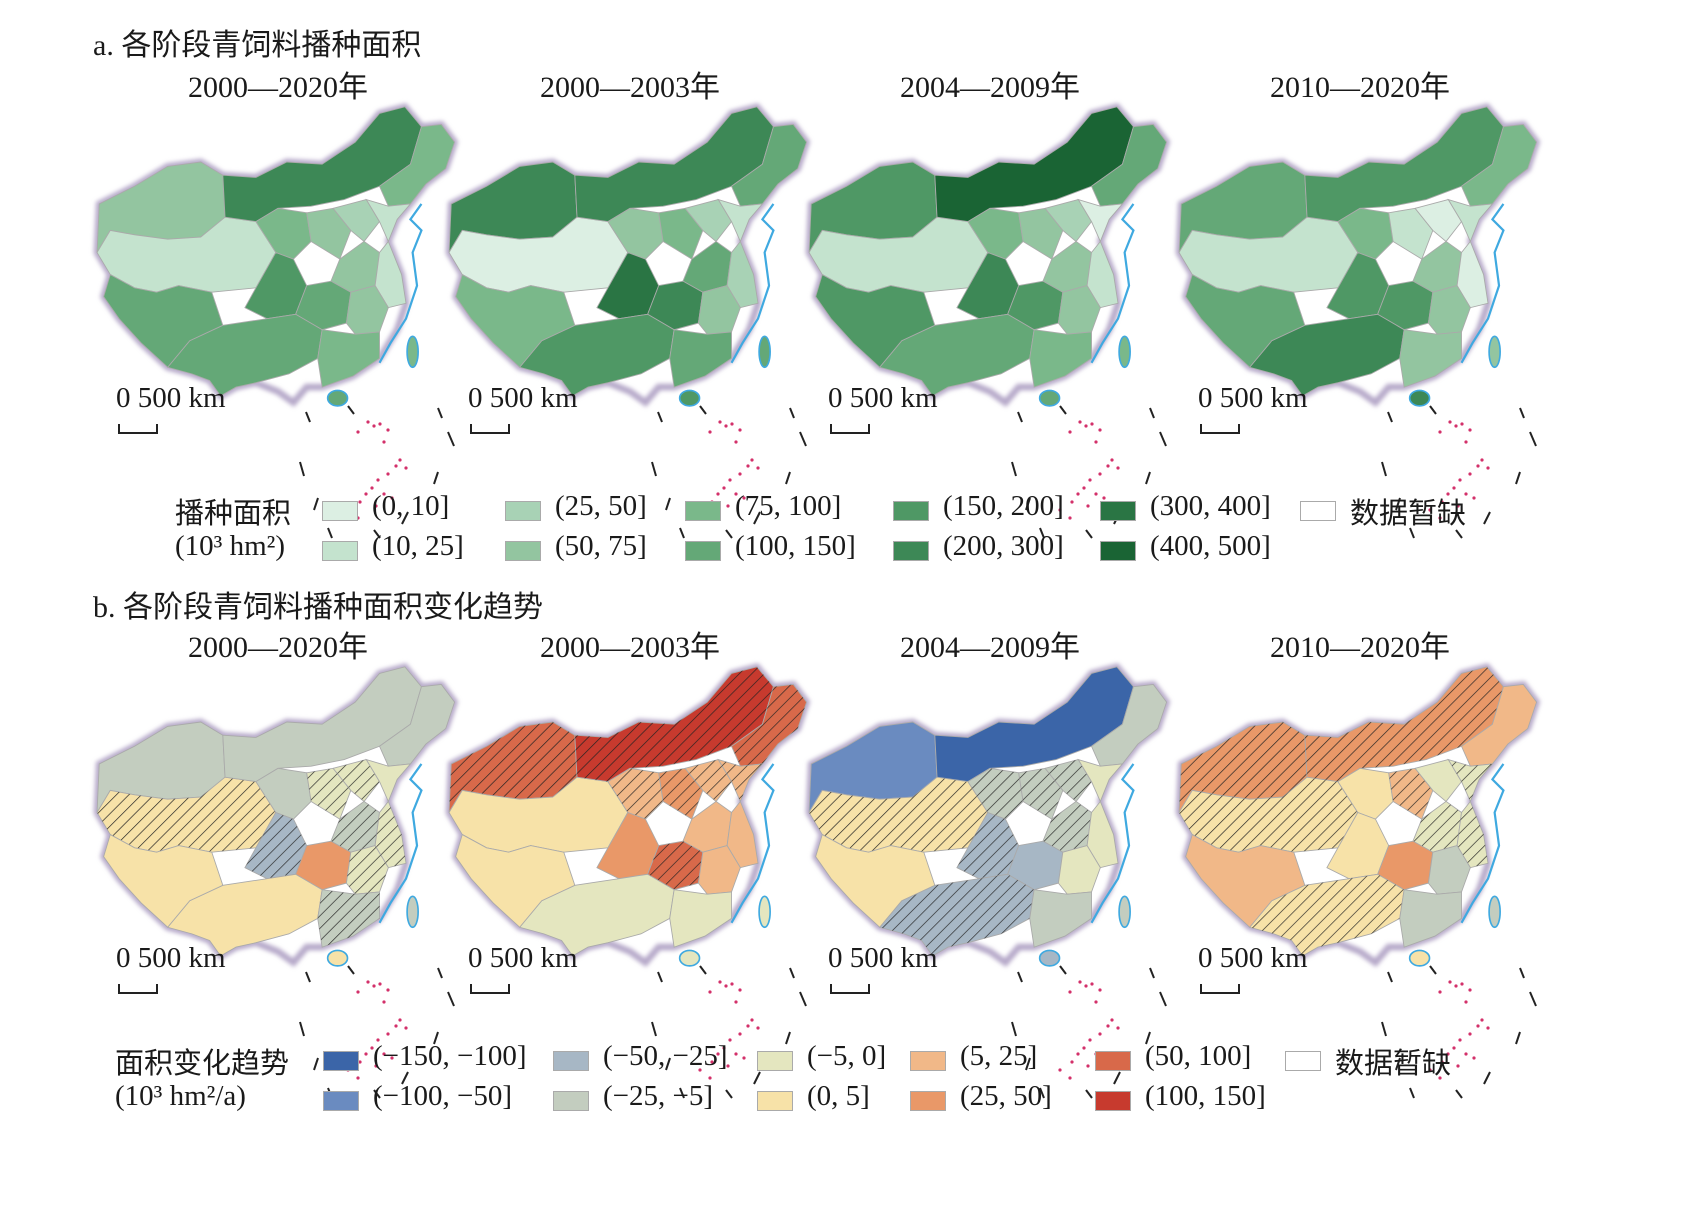 This screenshot has height=1225, width=1688. I want to click on map-panel: 2000—2003年 0 500 km, so click(630, 860).